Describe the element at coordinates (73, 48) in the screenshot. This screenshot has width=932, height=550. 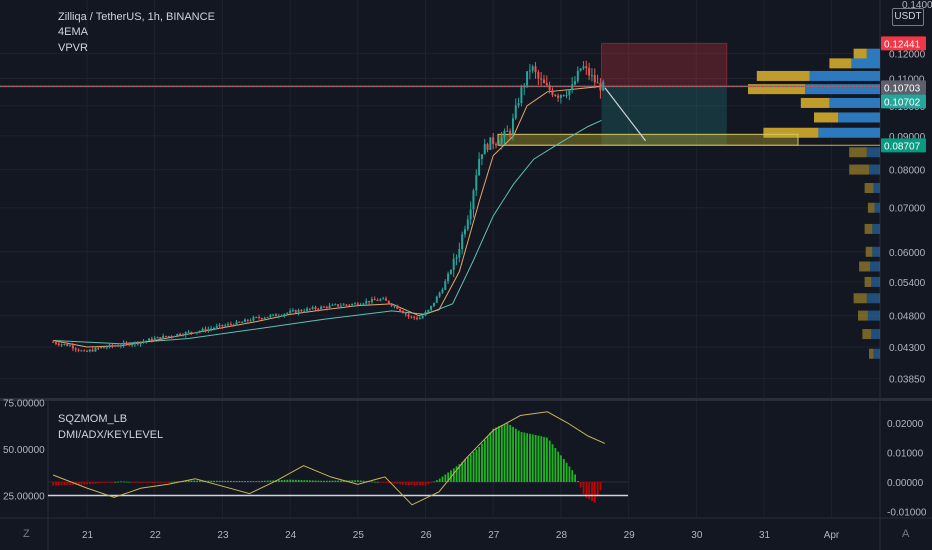
I see `vpvr-legend: VPVR` at that location.